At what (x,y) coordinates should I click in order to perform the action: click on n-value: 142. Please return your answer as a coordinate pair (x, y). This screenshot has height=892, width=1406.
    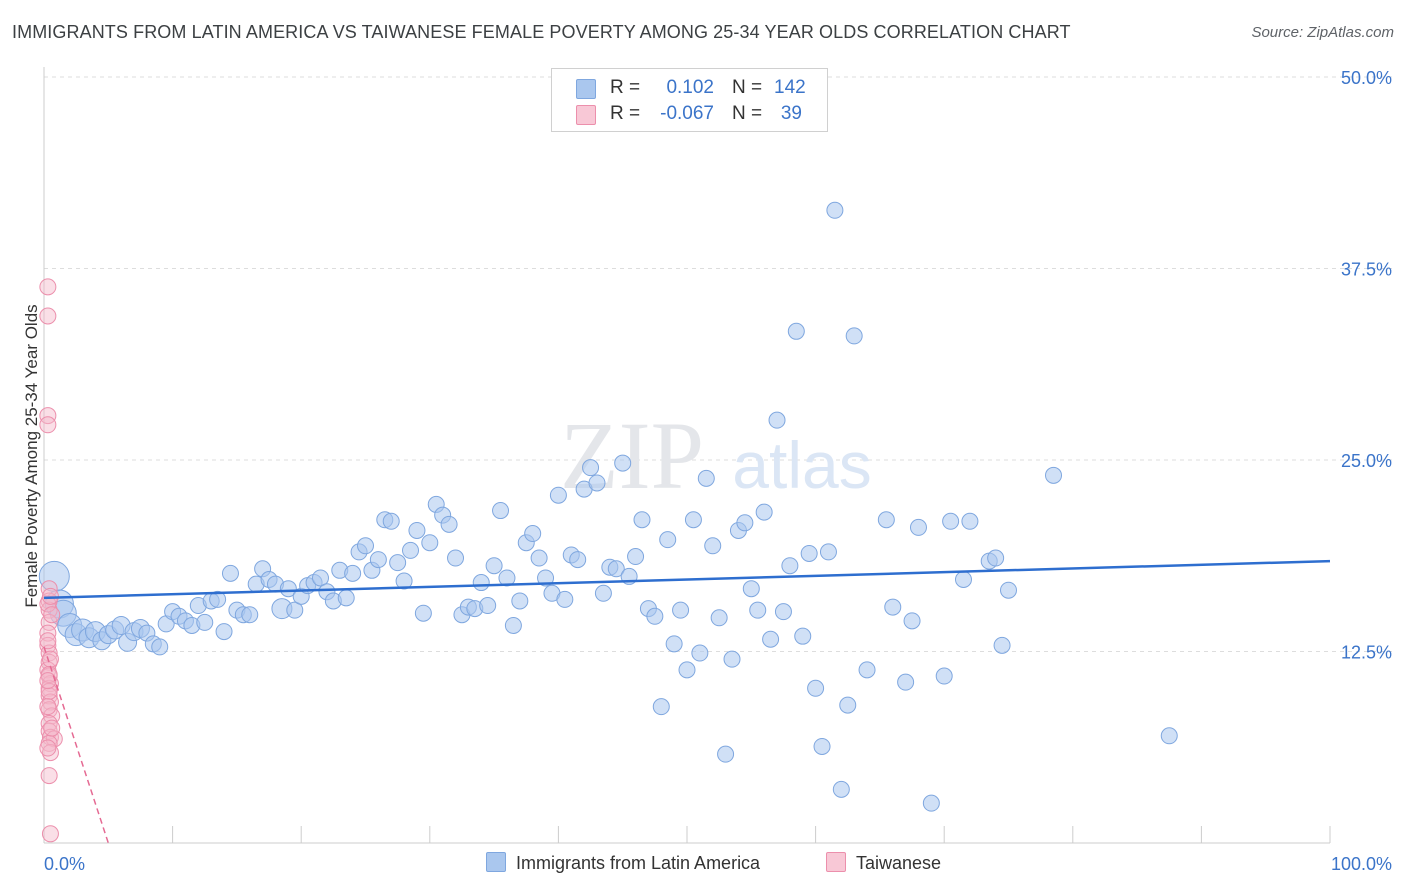
    Looking at the image, I should click on (790, 87).